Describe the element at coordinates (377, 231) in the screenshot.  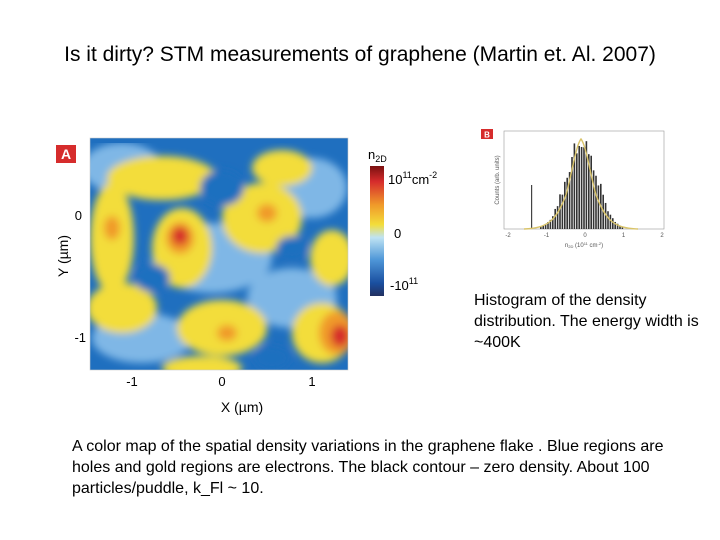
I see `colorbar` at that location.